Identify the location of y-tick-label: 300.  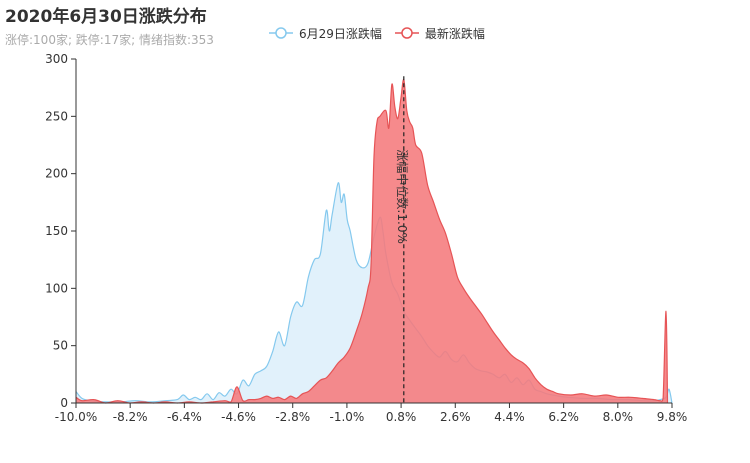
(56, 59).